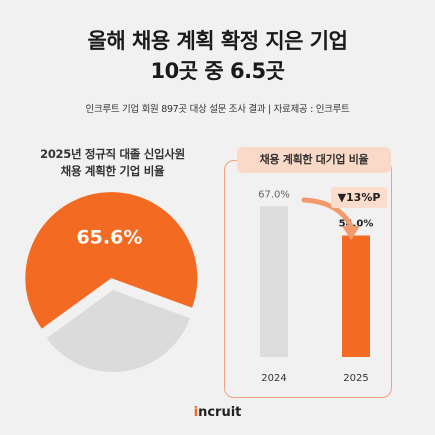  Describe the element at coordinates (217, 71) in the screenshot. I see `title-line-2: 10곳 중 6.5곳` at that location.